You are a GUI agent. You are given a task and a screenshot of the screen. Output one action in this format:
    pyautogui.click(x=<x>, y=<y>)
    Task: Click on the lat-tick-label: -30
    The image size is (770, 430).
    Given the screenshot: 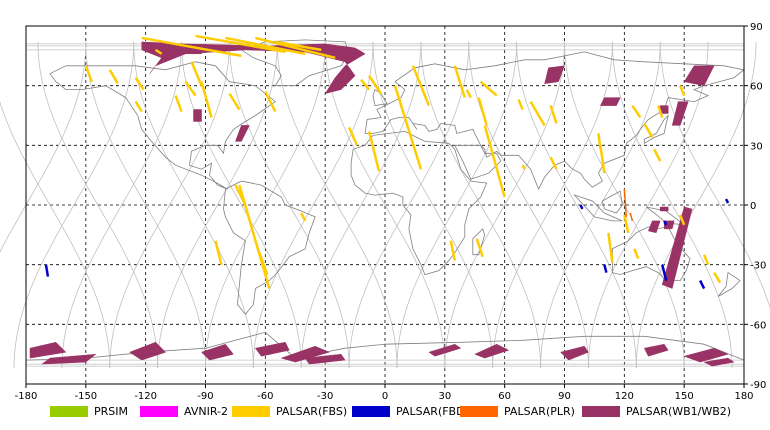 What is the action you would take?
    pyautogui.click(x=758, y=266)
    